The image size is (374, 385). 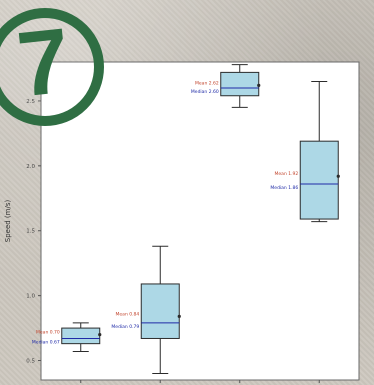 What do you see at coordinates (30, 232) in the screenshot?
I see `y-tick-label: 1.5` at bounding box center [30, 232].